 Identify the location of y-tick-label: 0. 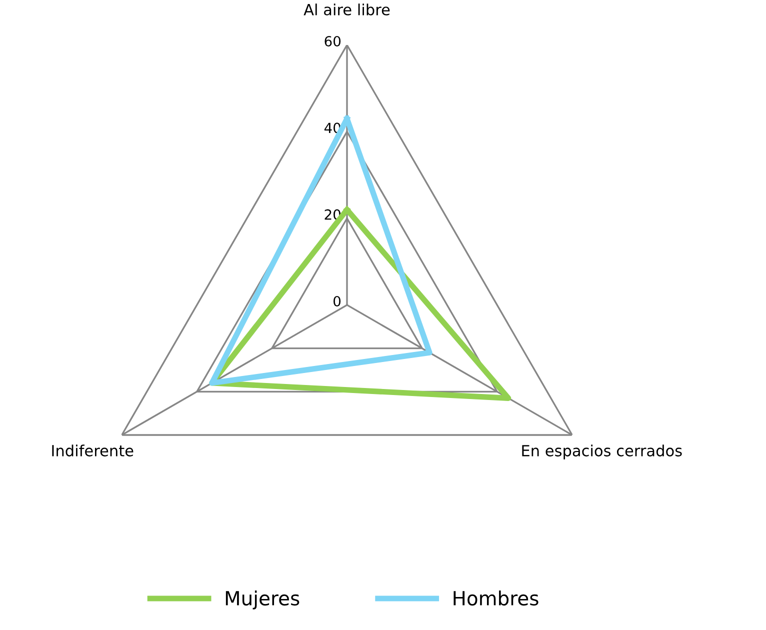
(337, 301).